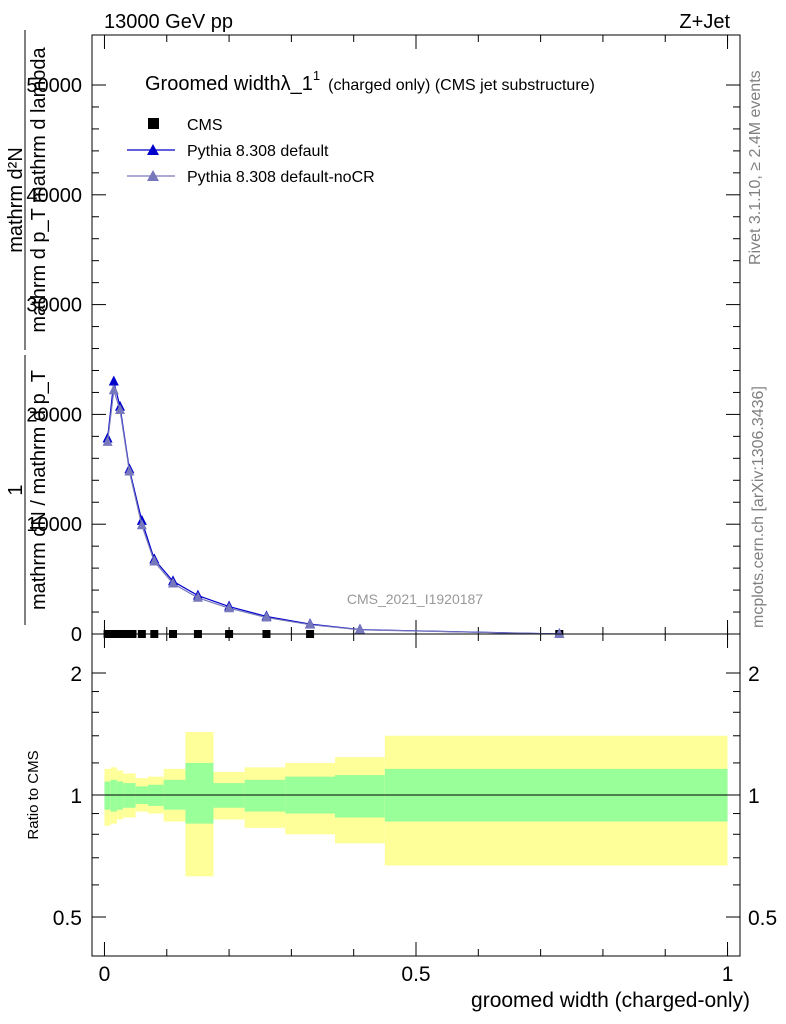  What do you see at coordinates (205, 125) in the screenshot?
I see `legend-label-cms: CMS` at bounding box center [205, 125].